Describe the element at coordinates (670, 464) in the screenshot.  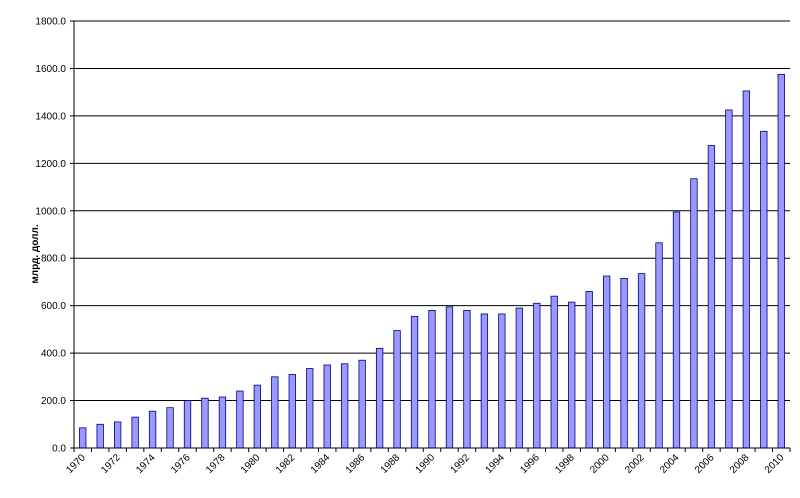
I see `x-tick-label: 2004` at that location.